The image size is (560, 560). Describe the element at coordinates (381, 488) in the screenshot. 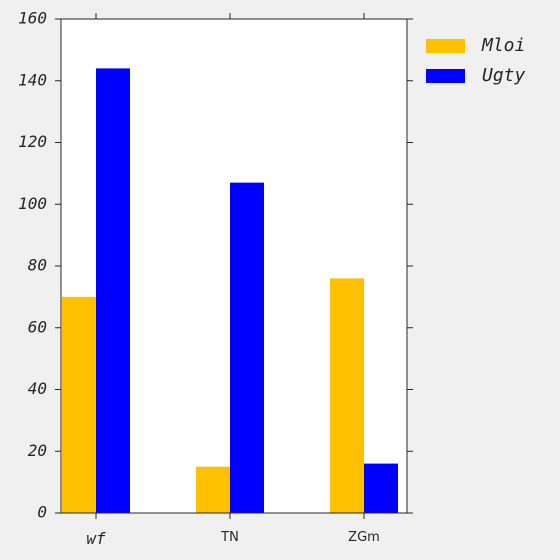

I see `bar-ugty-zgm` at that location.